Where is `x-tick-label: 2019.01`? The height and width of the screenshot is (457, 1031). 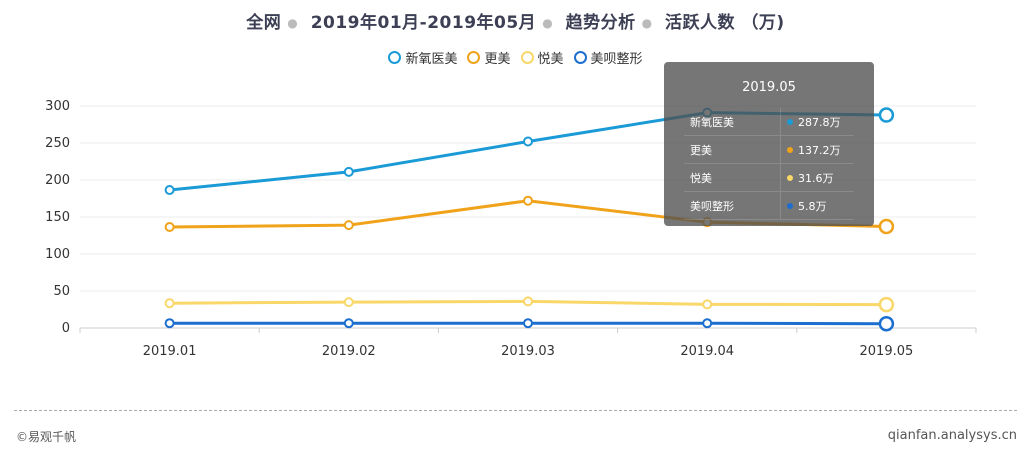
x-tick-label: 2019.01 is located at coordinates (170, 351).